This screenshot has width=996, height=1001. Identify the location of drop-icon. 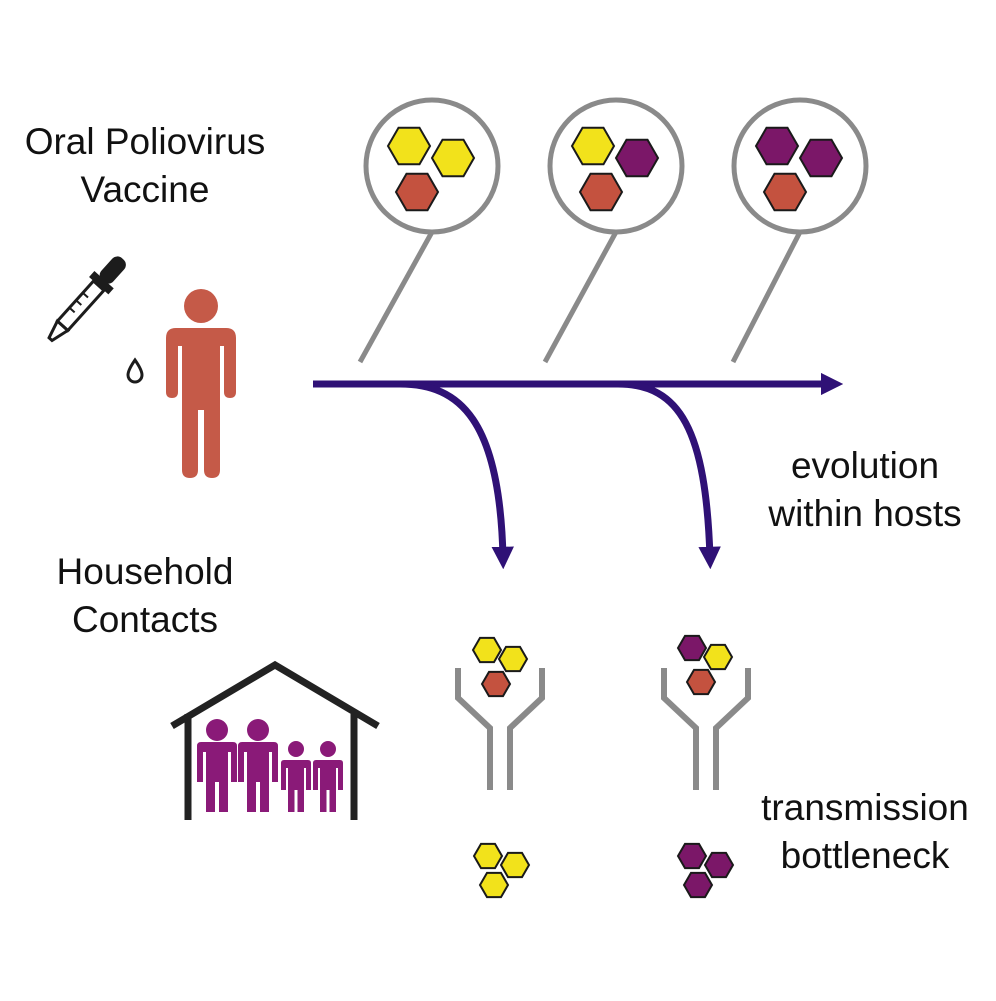
(135, 370).